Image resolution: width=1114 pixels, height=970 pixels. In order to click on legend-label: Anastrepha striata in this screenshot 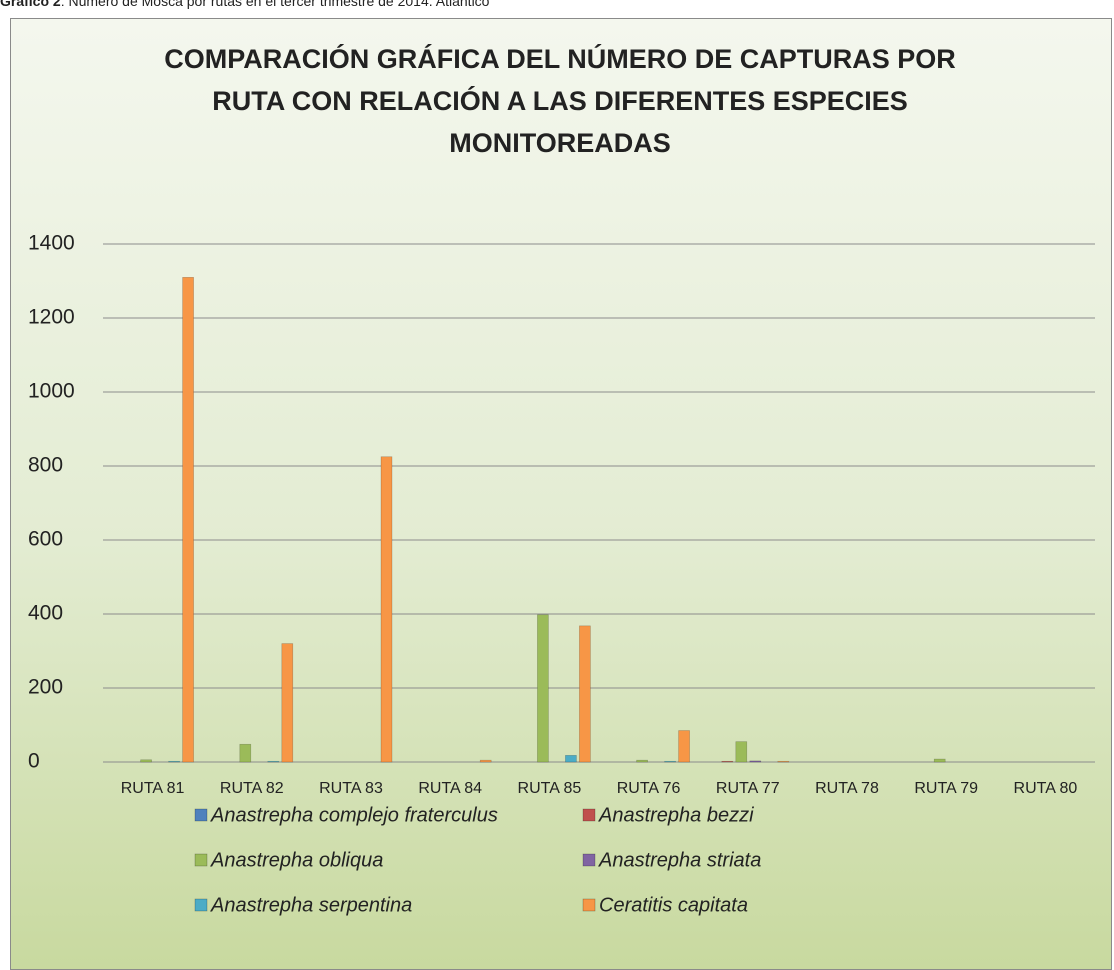, I will do `click(679, 860)`.